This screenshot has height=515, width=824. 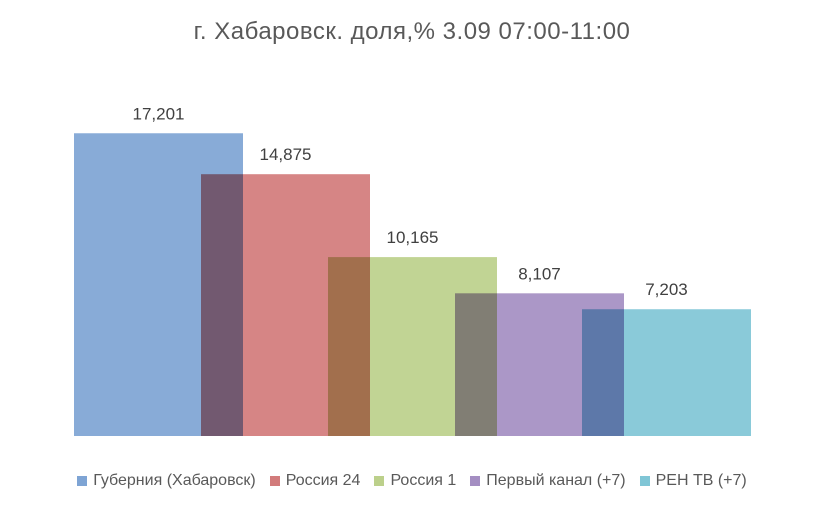 I want to click on chart-title: г. Хабаровск. доля,% 3.09 07:00-11:00, so click(x=412, y=31).